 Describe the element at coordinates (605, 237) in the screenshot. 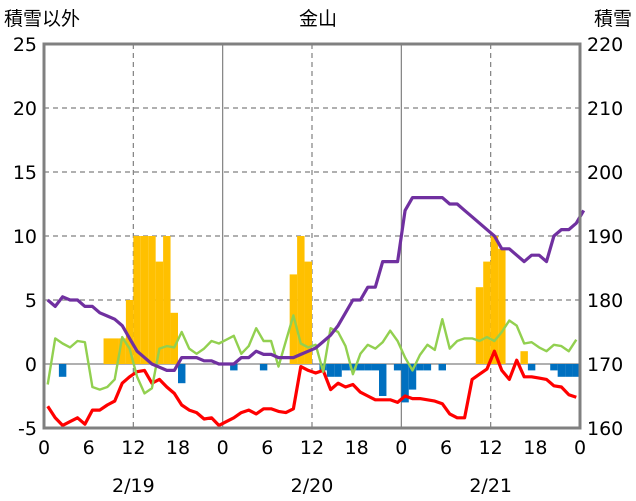

I see `right-tick-label: 190` at that location.